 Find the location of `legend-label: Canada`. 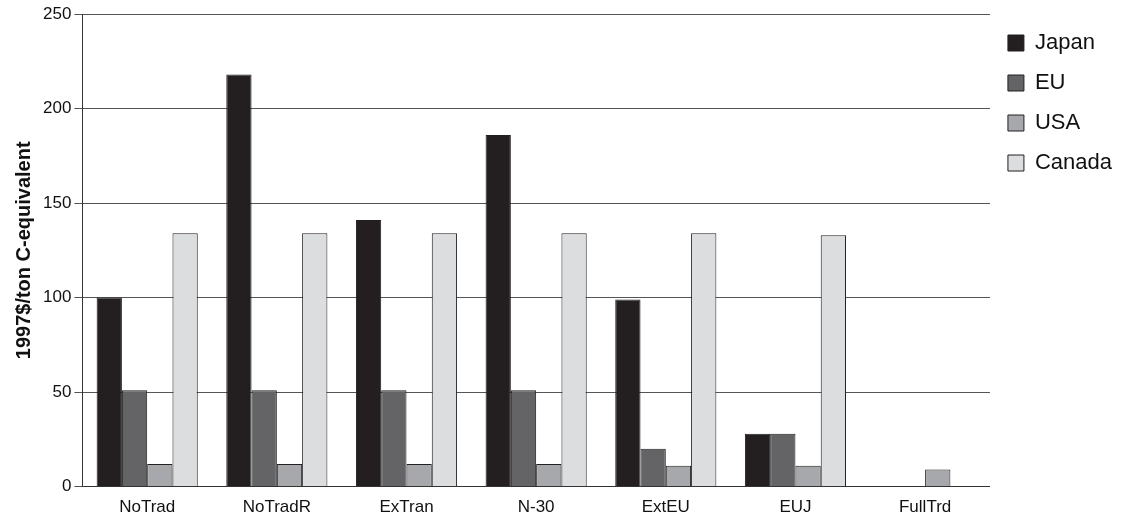

legend-label: Canada is located at coordinates (1073, 162).